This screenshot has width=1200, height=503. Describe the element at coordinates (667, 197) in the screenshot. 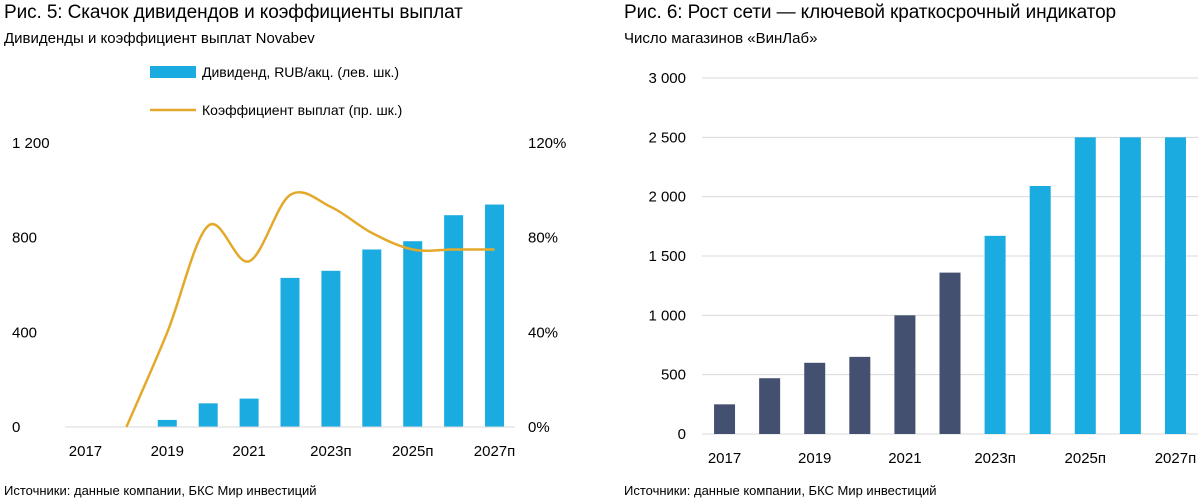

I see `y-tick-label: 2 000` at that location.